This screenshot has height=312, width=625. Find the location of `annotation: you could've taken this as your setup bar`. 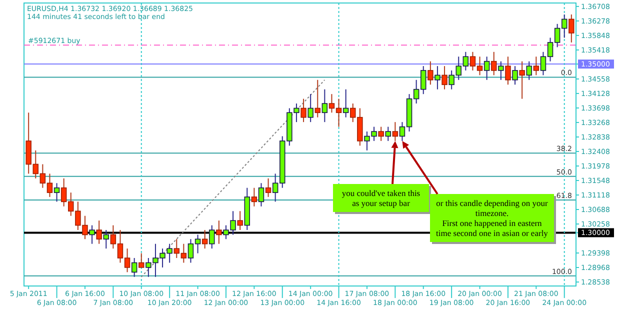

annotation: you could've taken this as your setup bar is located at coordinates (381, 198).